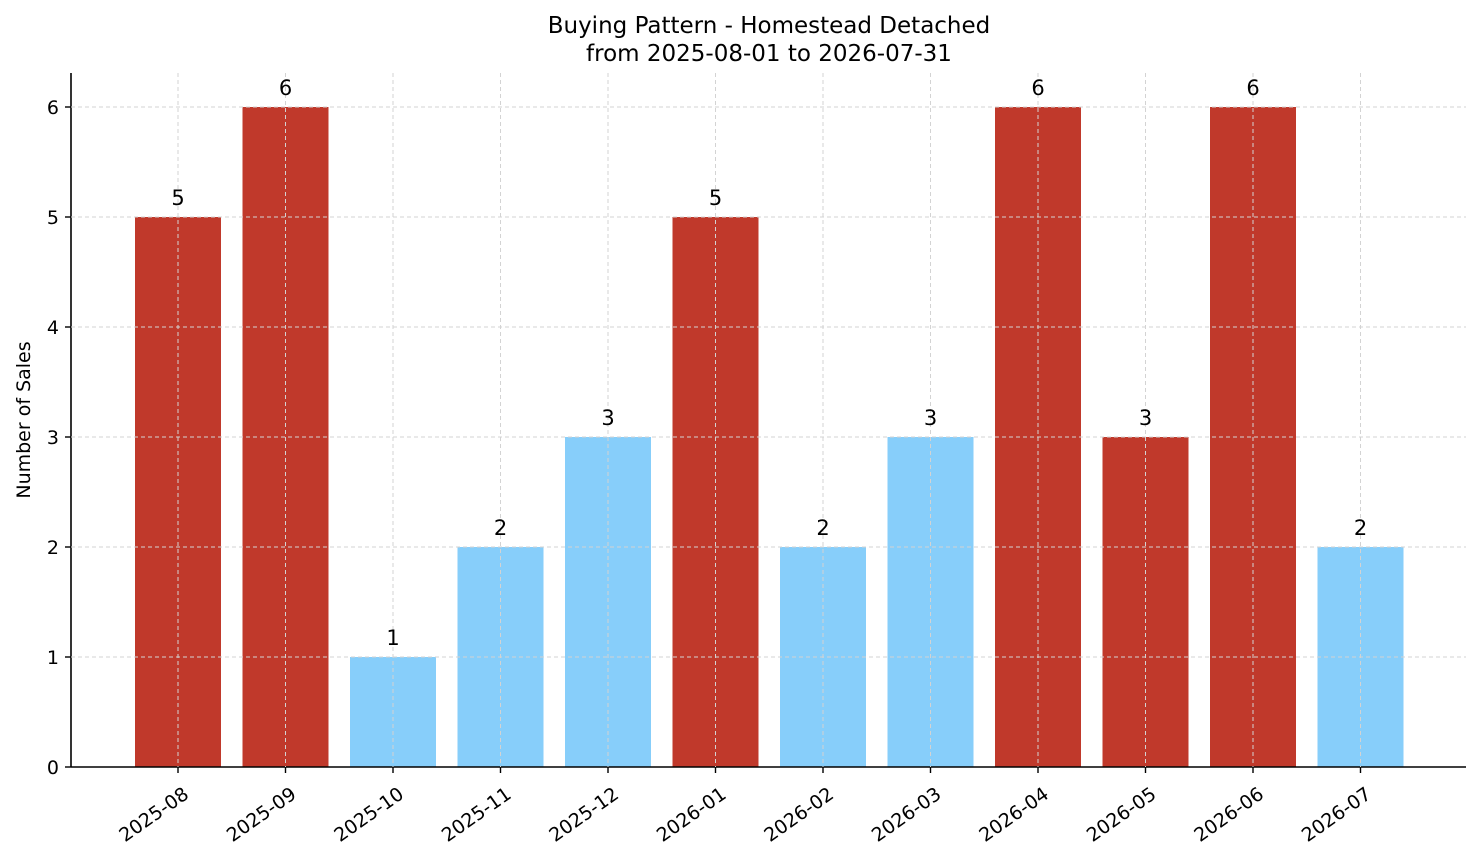 This screenshot has width=1481, height=863. I want to click on y-tick-label: 6, so click(53, 108).